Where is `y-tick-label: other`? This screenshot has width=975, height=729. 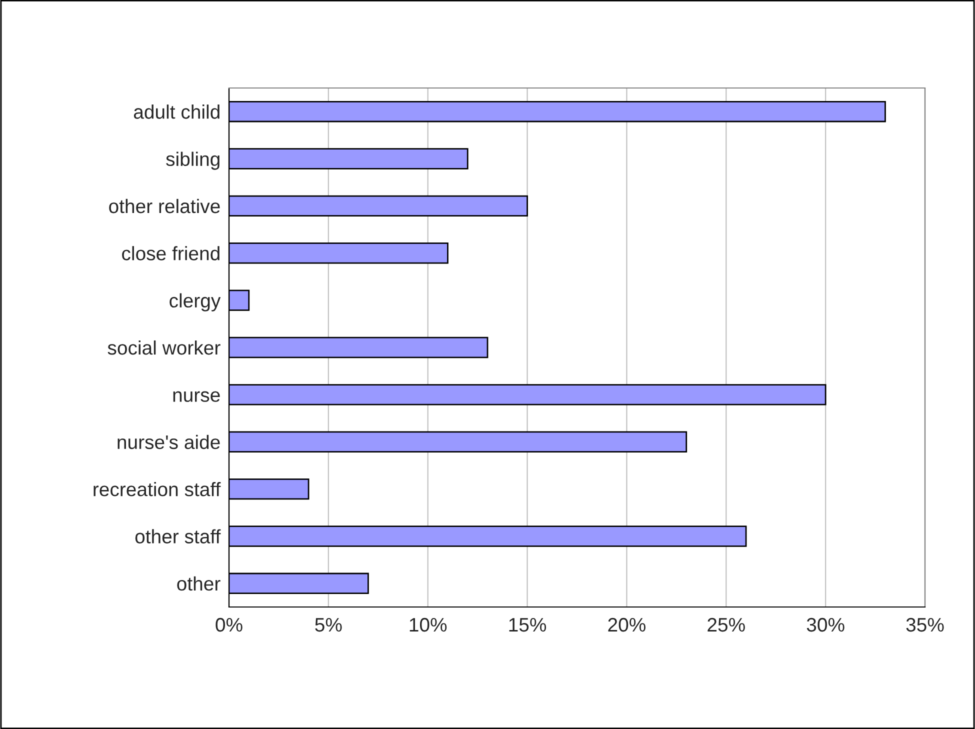
y-tick-label: other is located at coordinates (198, 583).